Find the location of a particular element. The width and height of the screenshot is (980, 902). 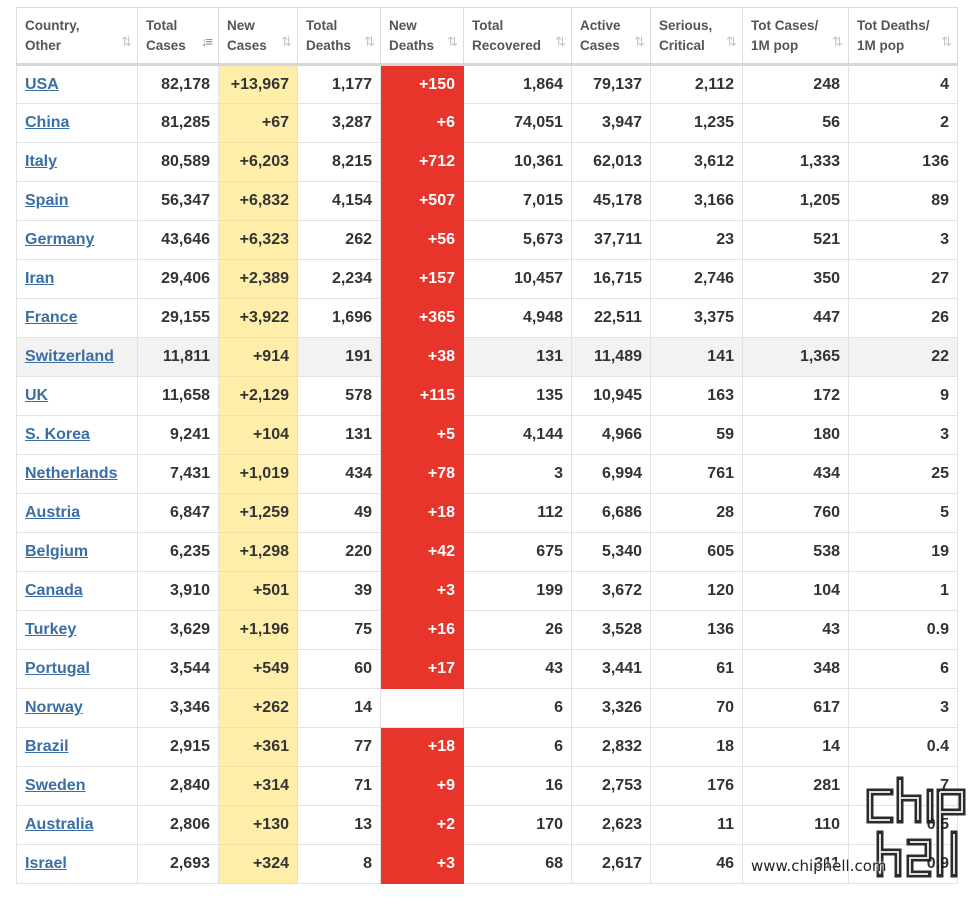

table-row: Canada 3,910 +501 39 +3 199 3,672 120 104 1 is located at coordinates (487, 591).